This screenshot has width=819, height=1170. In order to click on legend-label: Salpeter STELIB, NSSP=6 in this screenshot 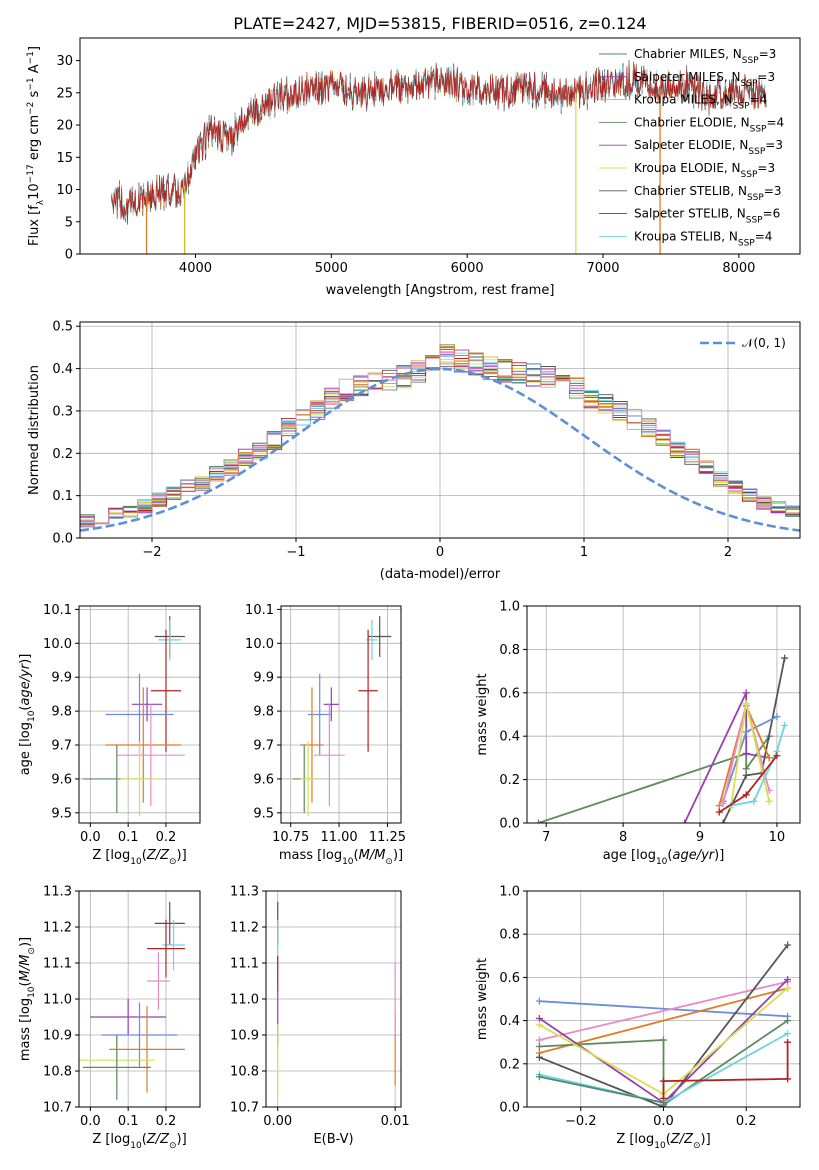, I will do `click(707, 216)`.